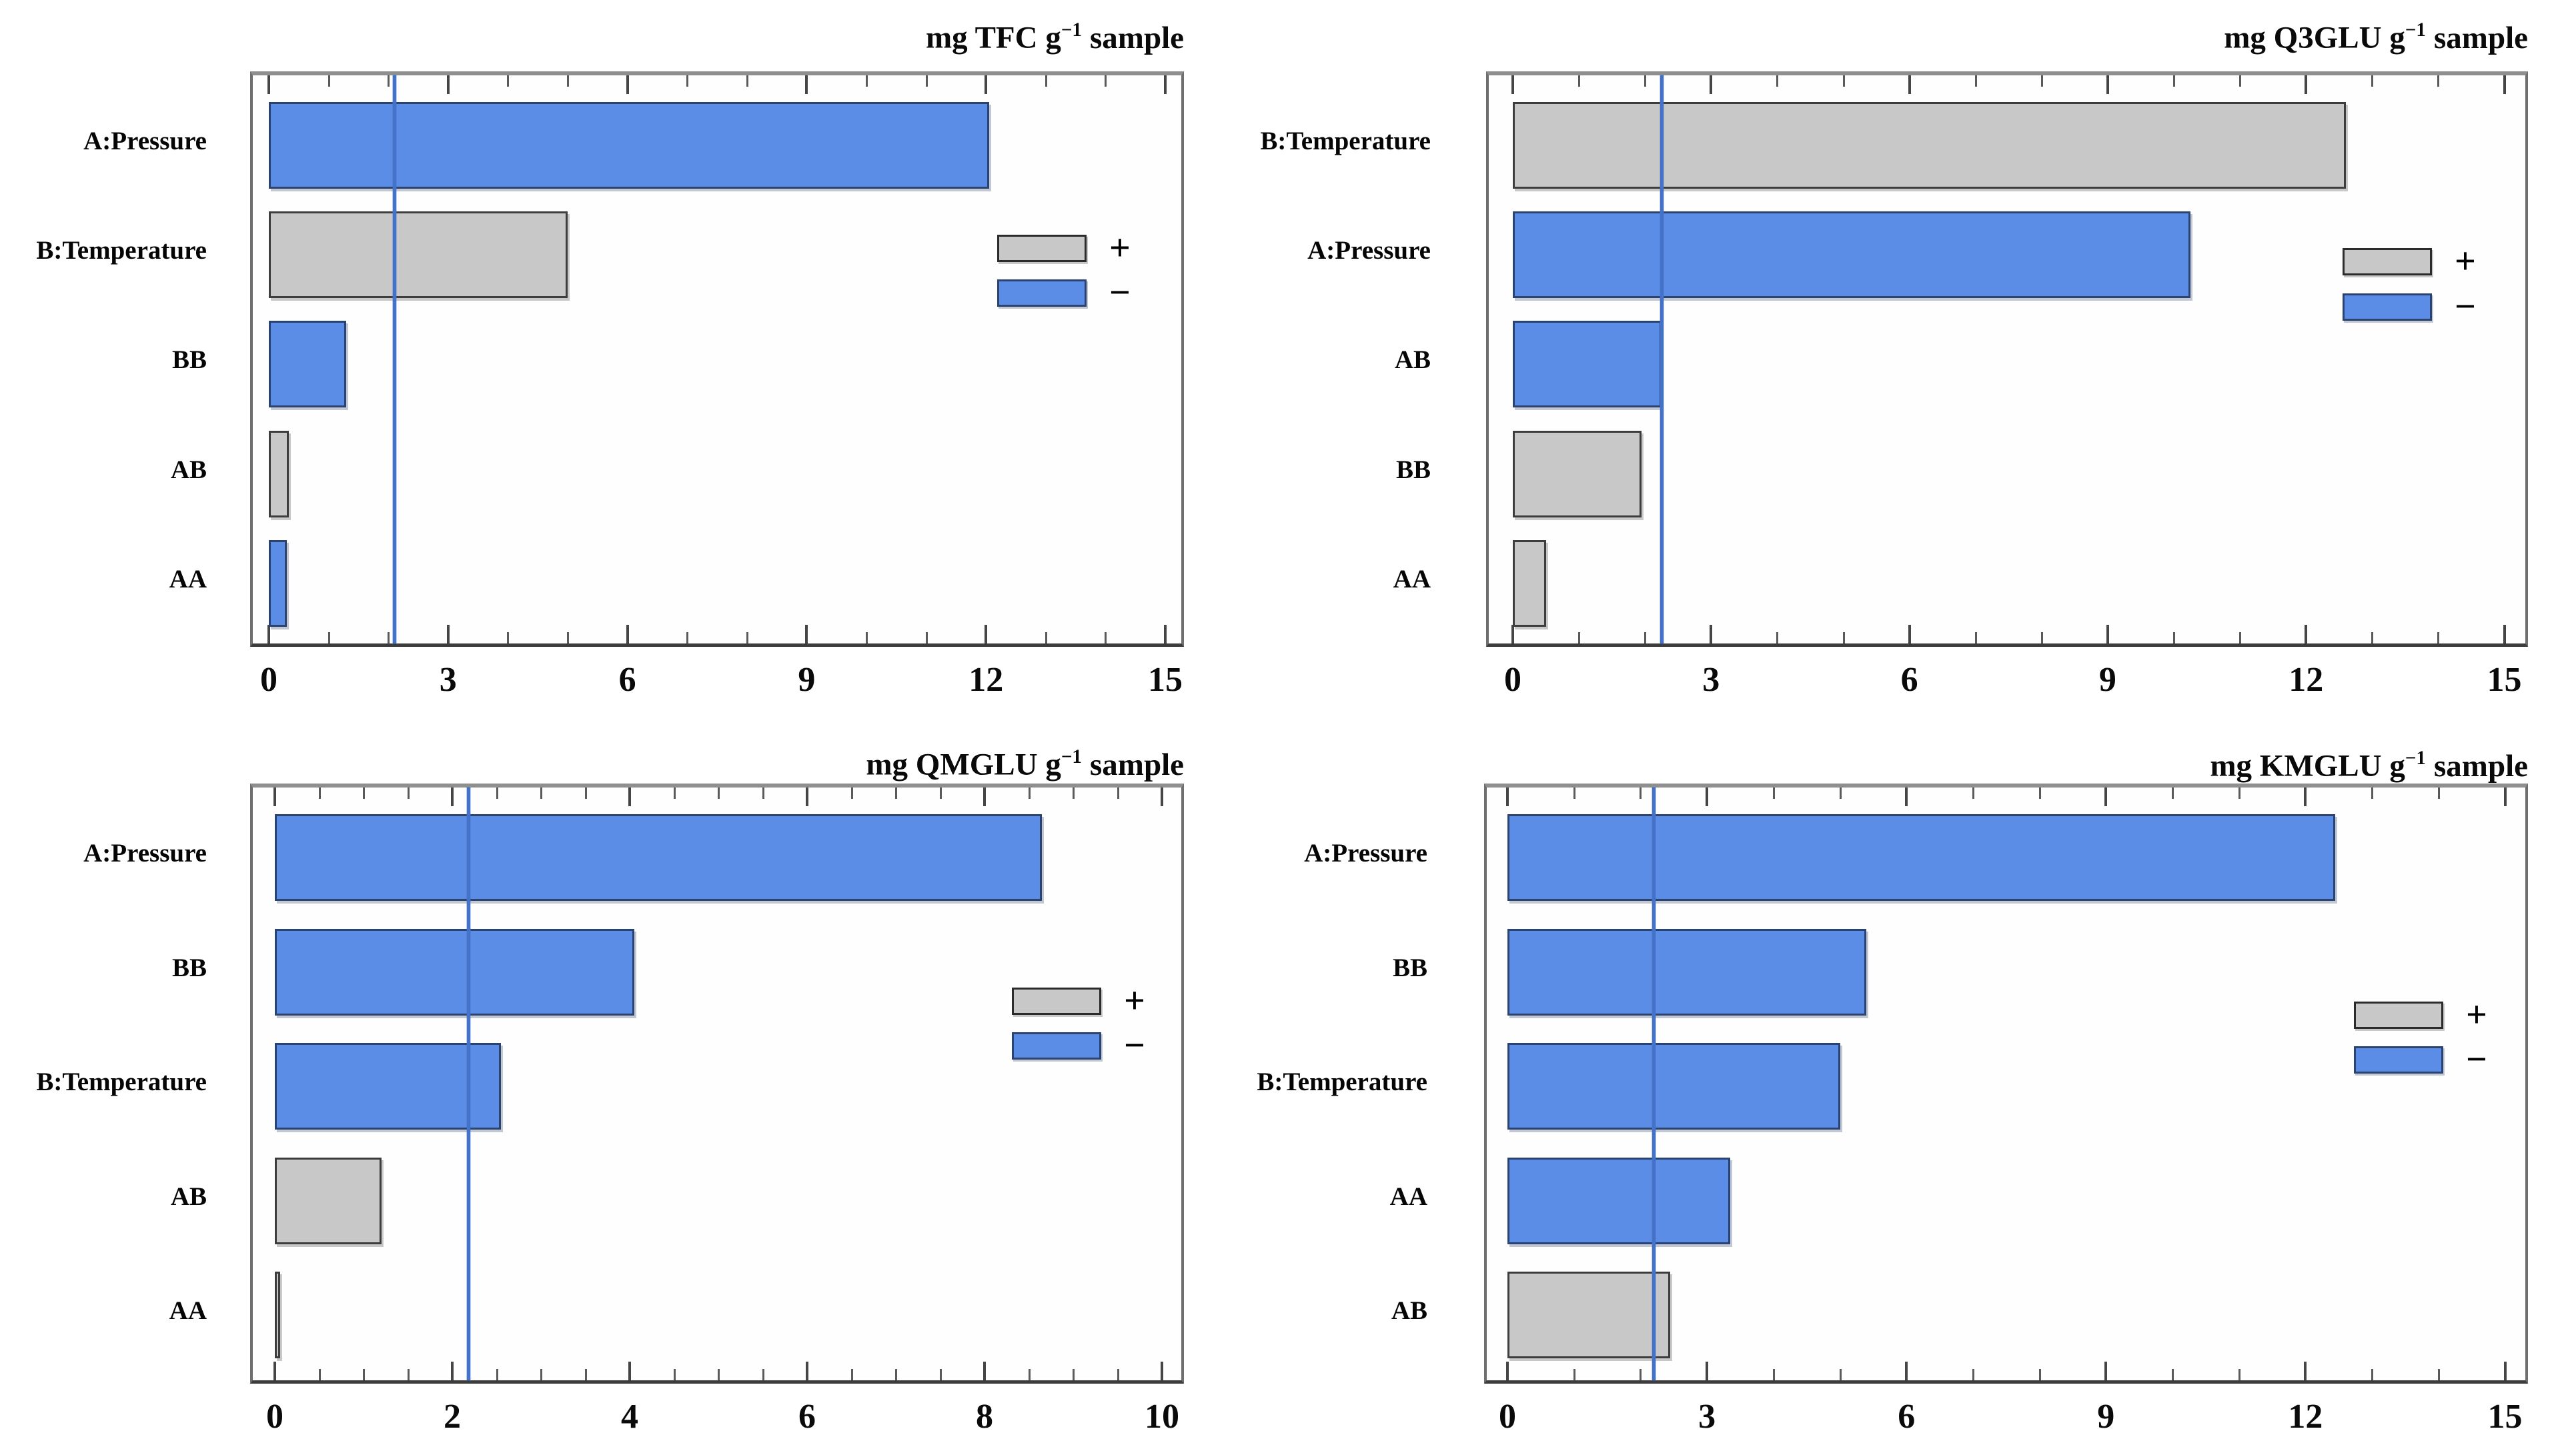 The image size is (2576, 1453). What do you see at coordinates (1921, 857) in the screenshot?
I see `bar-a-pressure` at bounding box center [1921, 857].